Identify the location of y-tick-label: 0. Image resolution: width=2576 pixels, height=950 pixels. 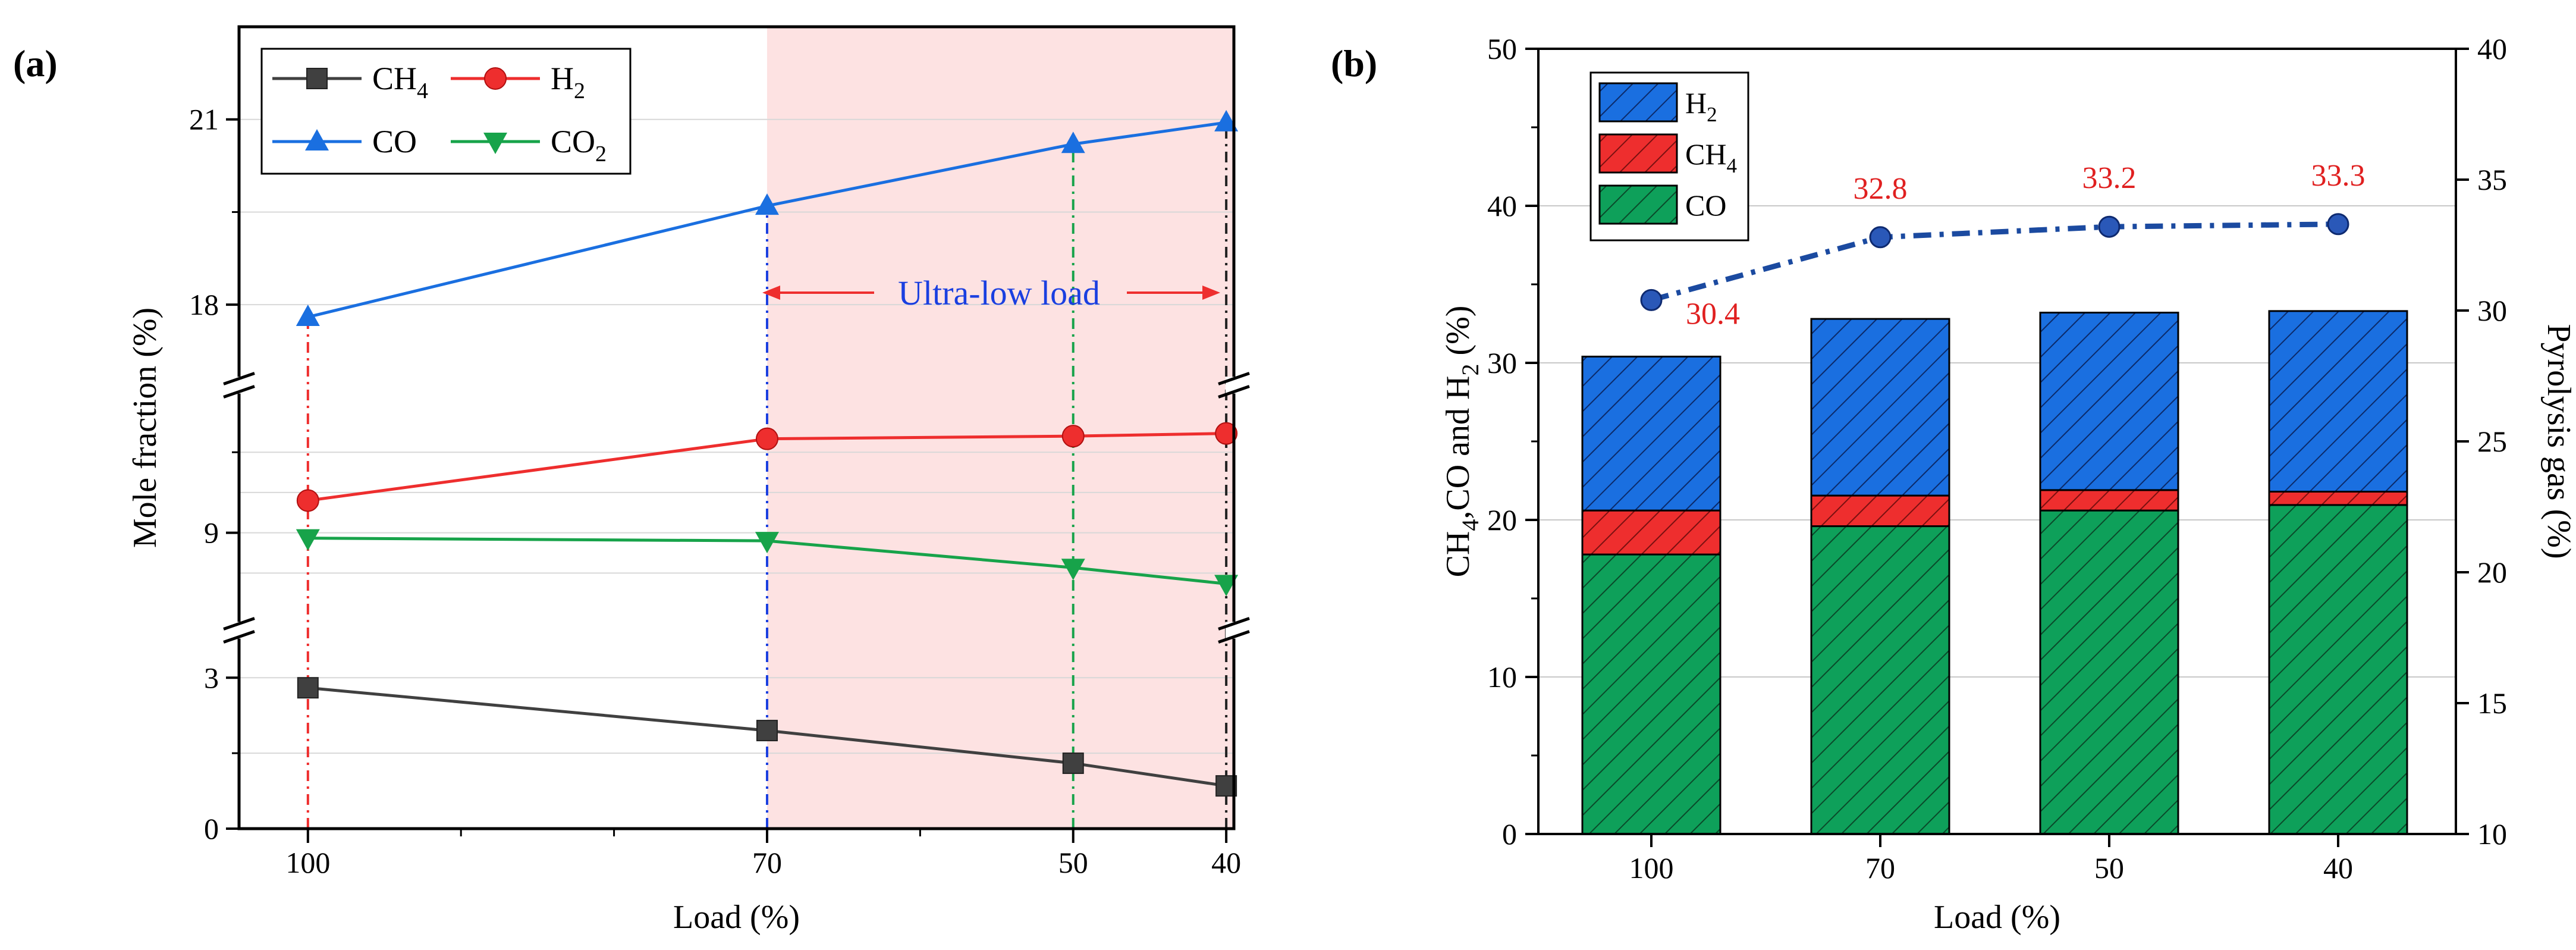
(211, 828).